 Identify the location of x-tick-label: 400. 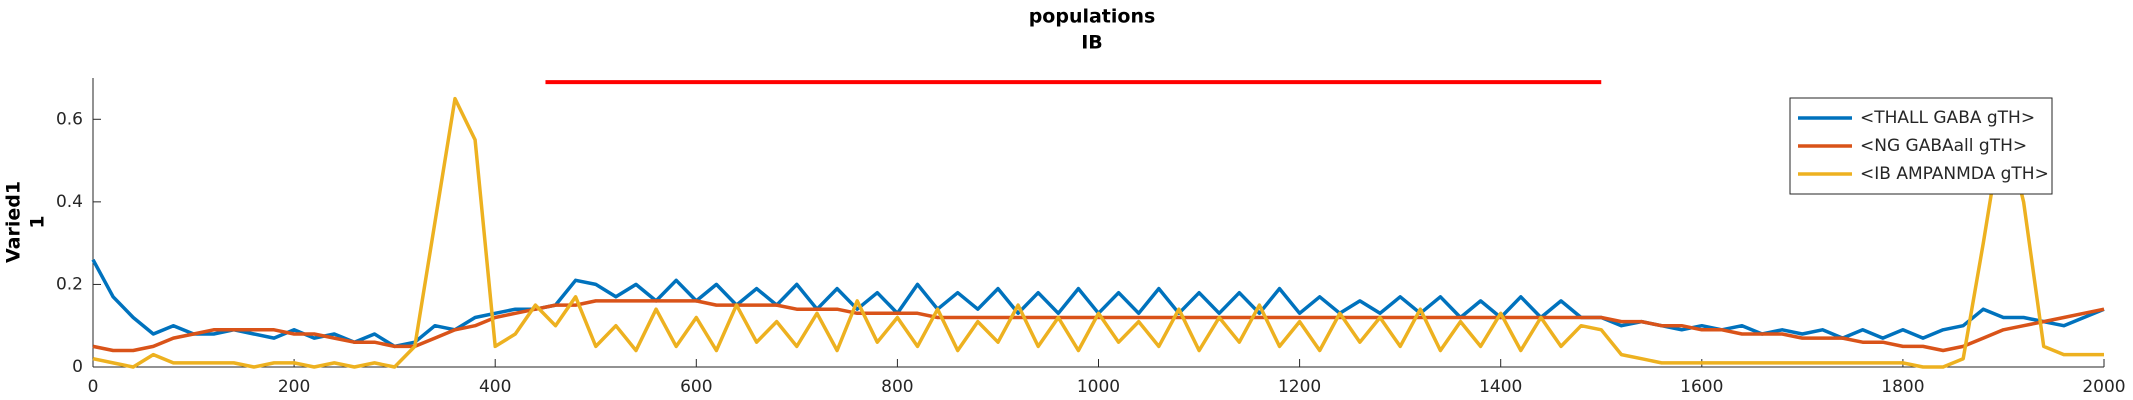
(495, 387).